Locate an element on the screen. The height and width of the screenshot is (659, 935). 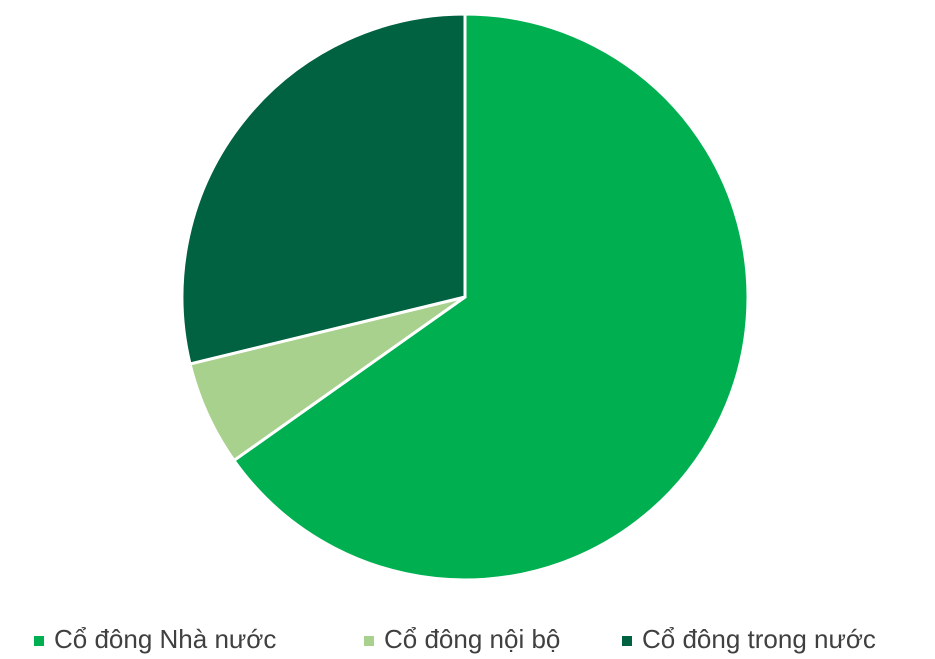
legend-label: Cổ đông Nhà nước is located at coordinates (165, 639).